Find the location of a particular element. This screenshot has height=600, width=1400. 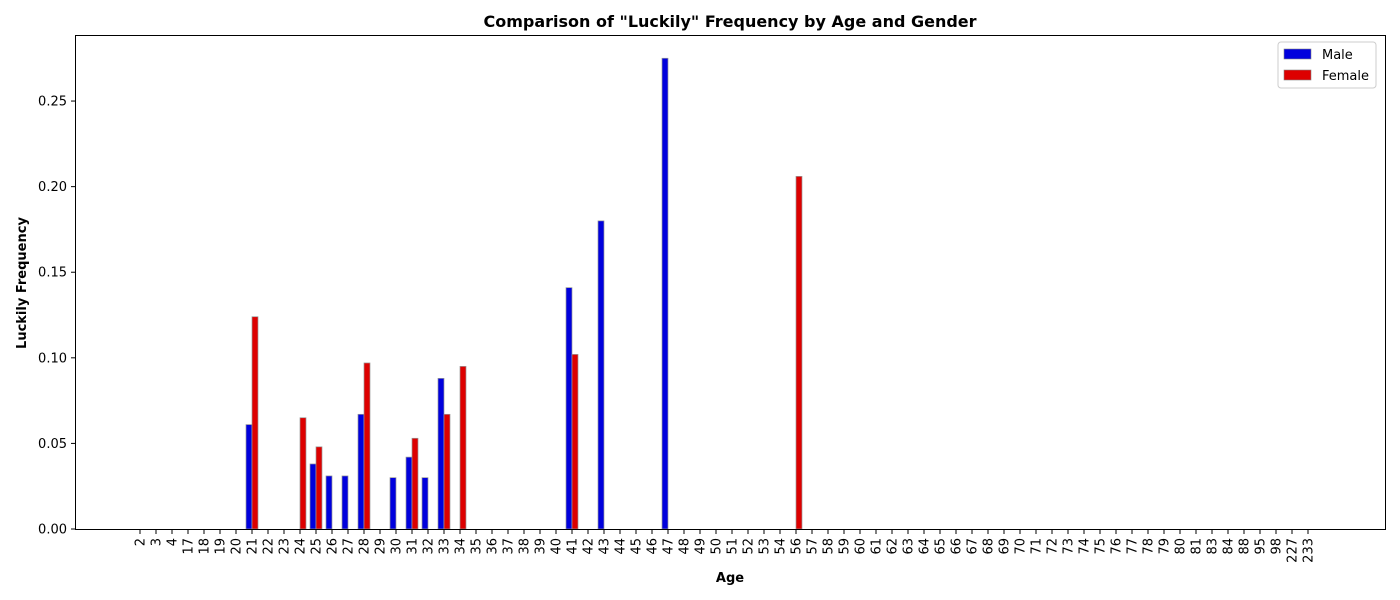

x-tick-label: 37 is located at coordinates (509, 546).